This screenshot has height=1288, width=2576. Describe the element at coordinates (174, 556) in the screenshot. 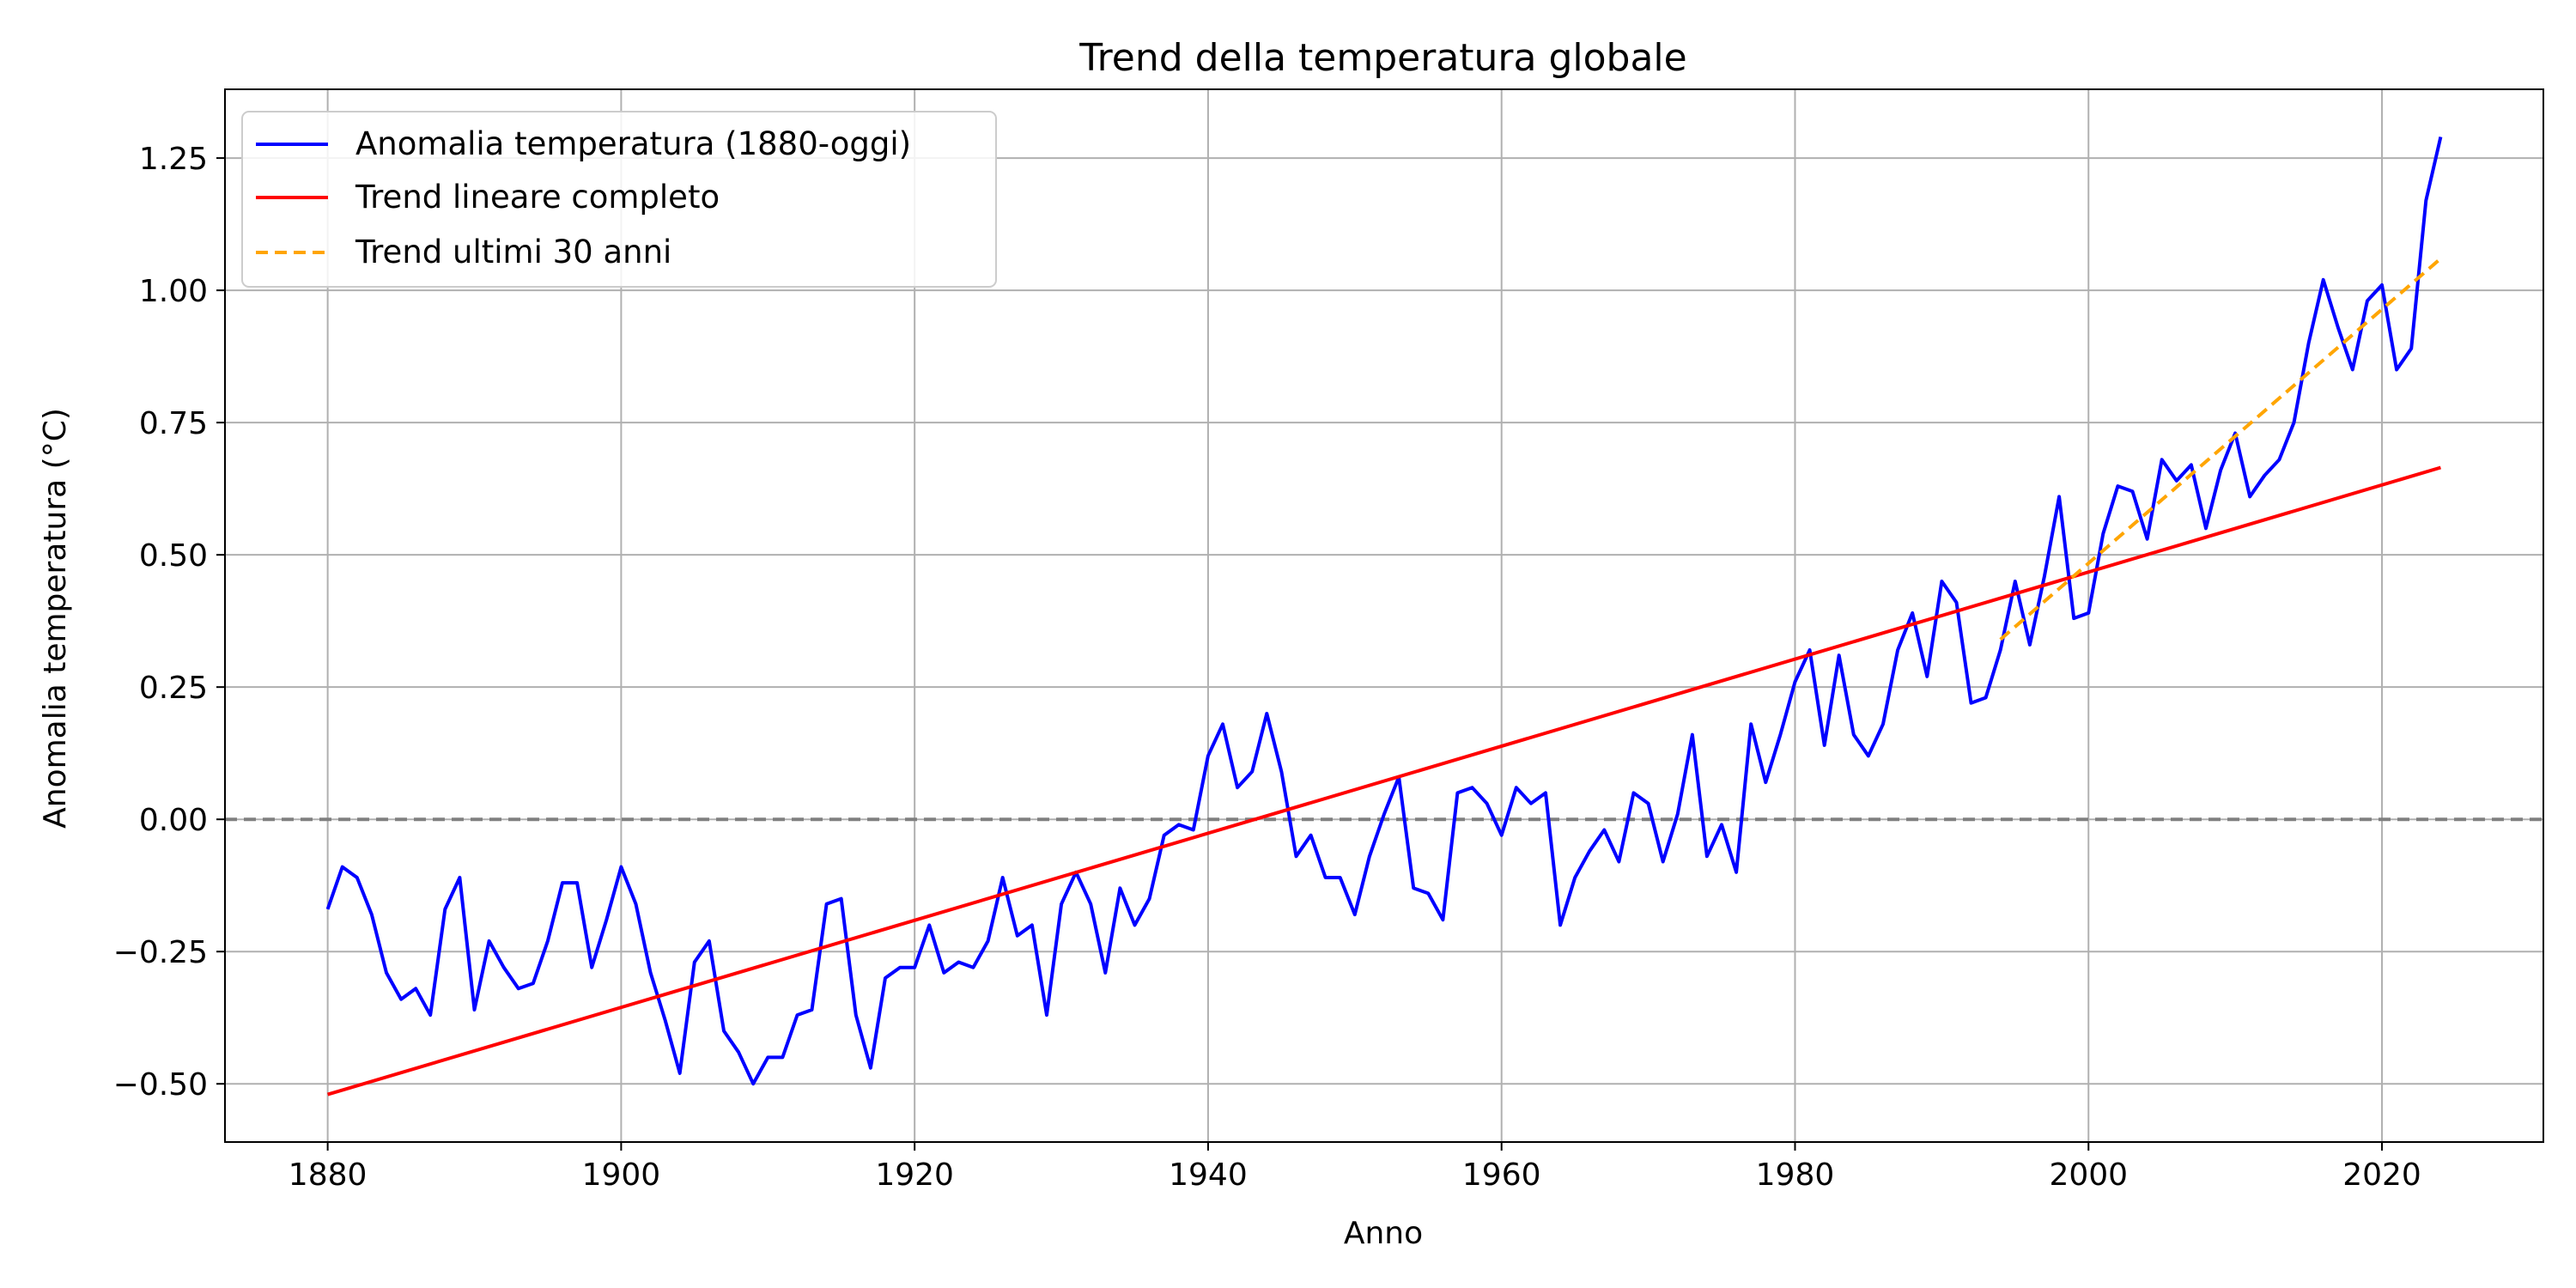

I see `y-tick-label: 0.50` at that location.